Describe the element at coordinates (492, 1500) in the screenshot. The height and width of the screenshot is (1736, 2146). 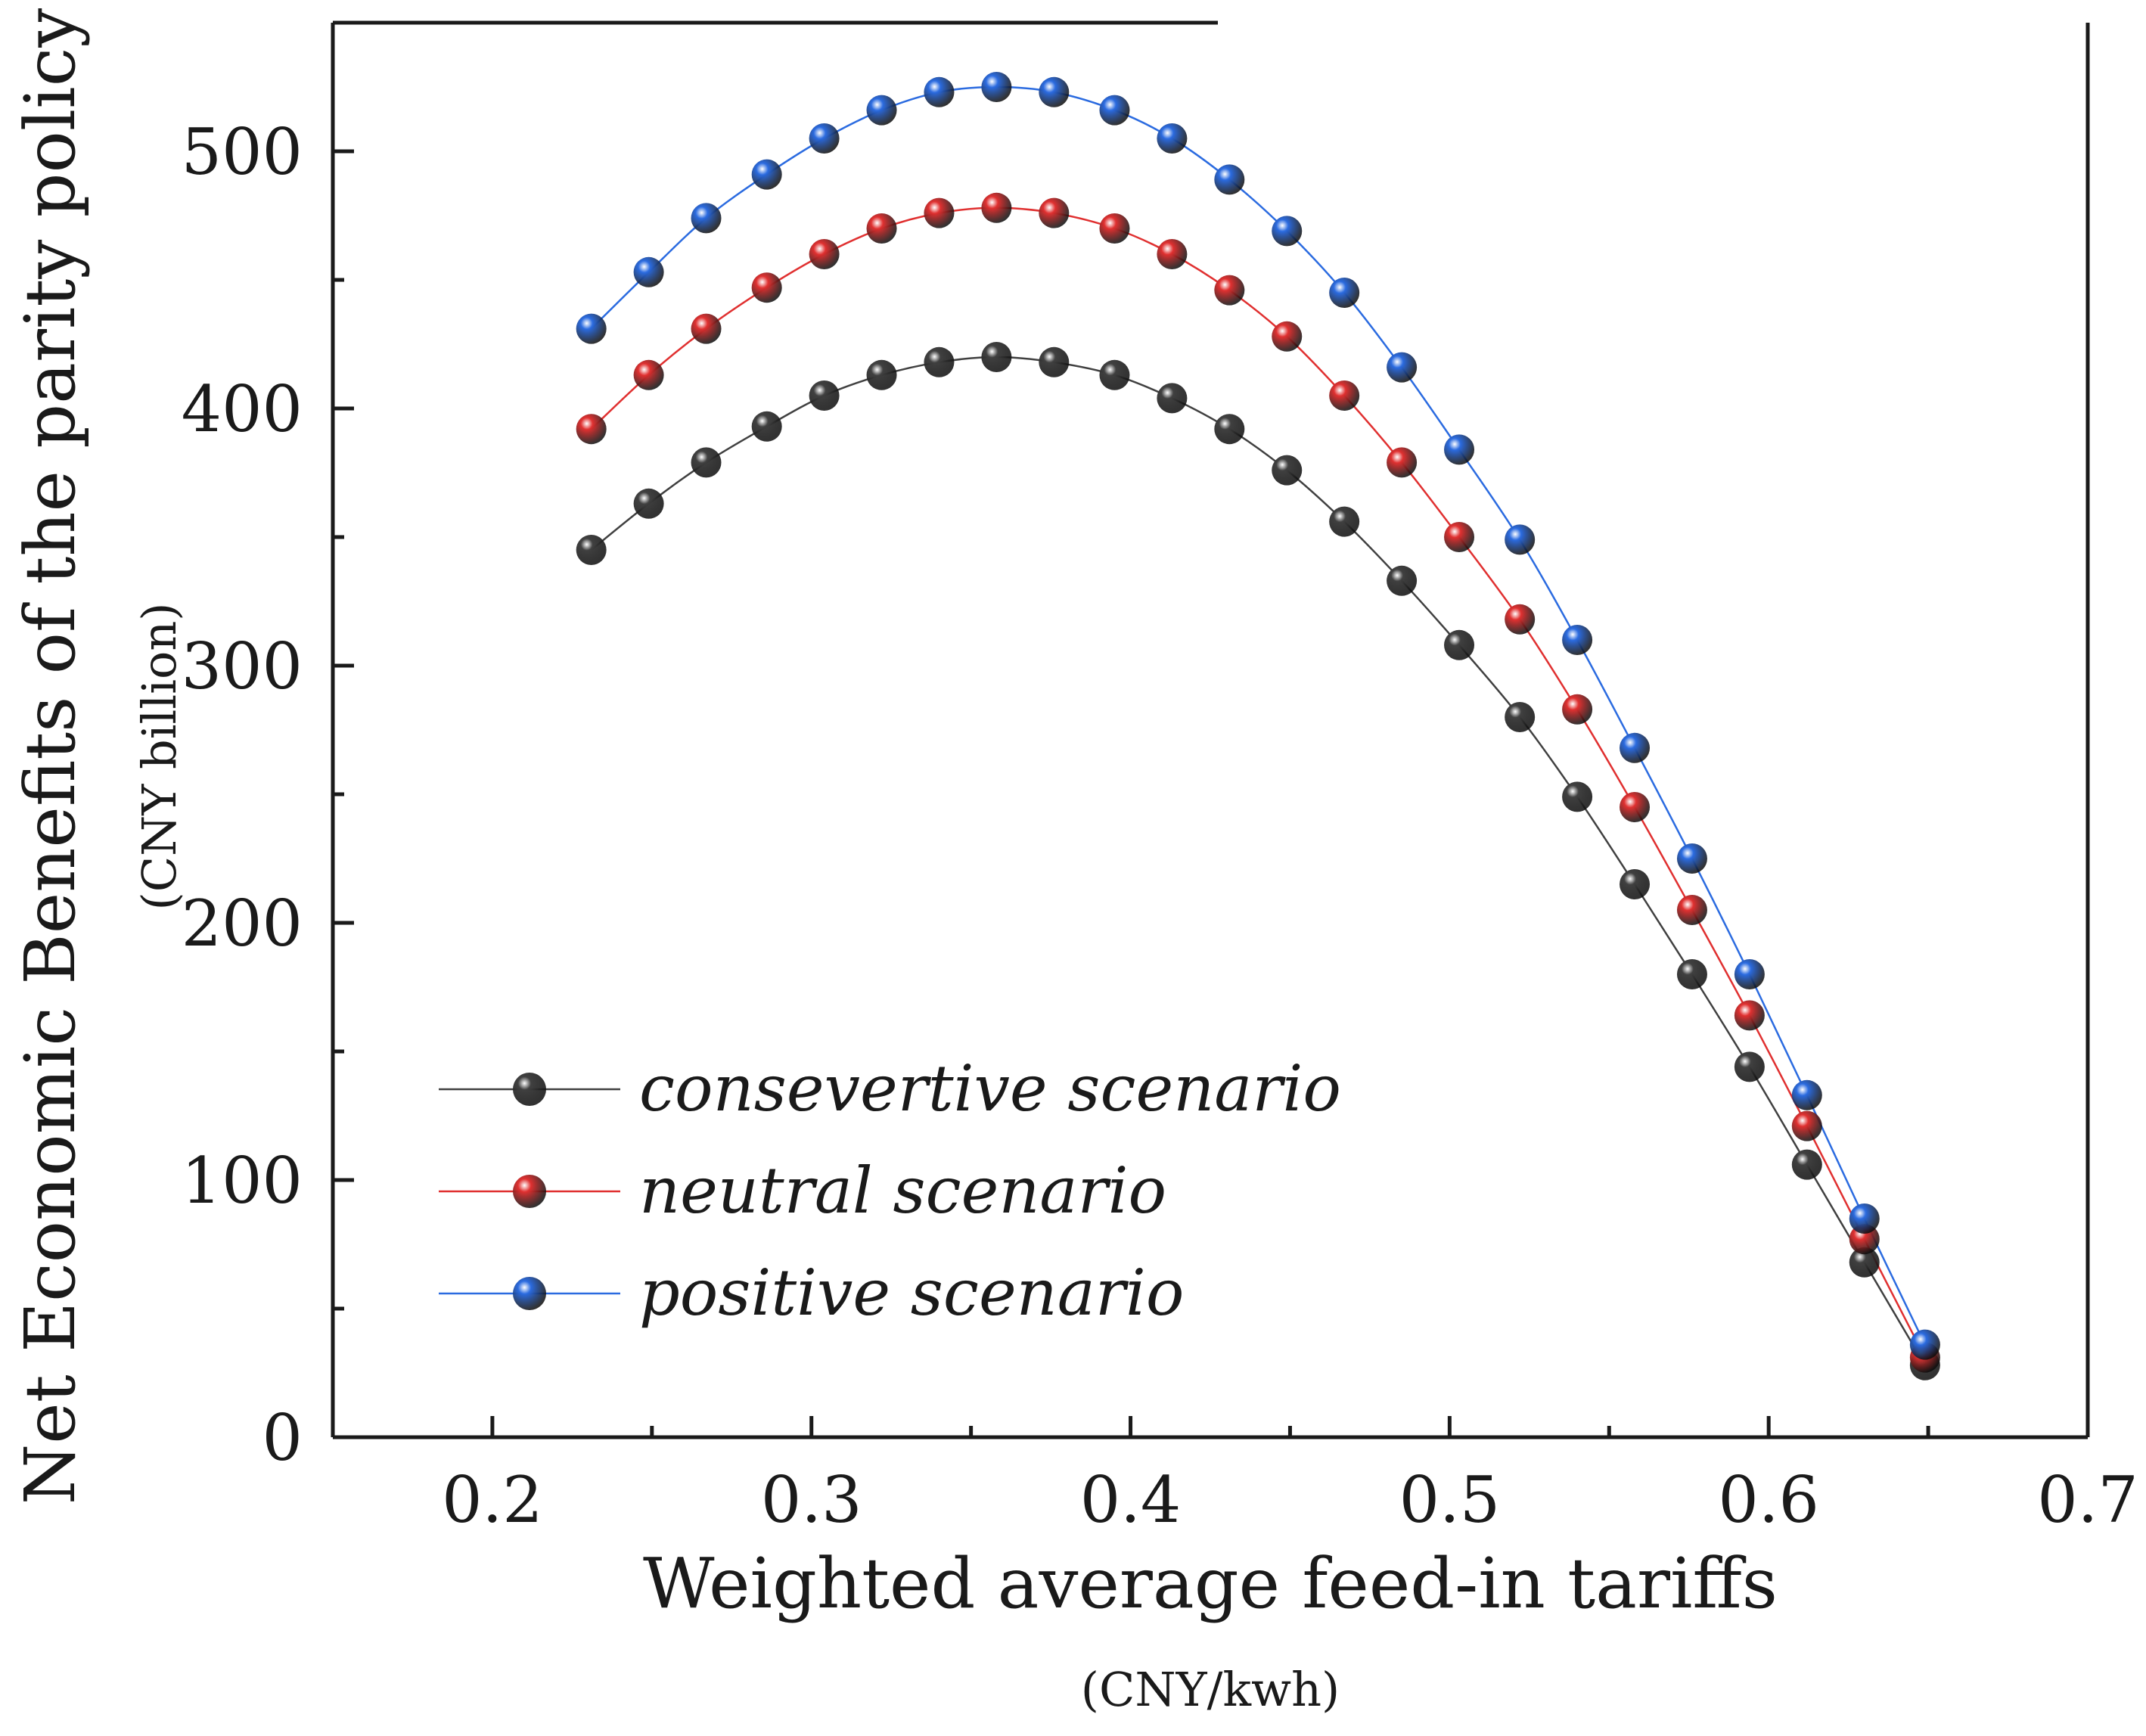
I see `x-tick-label: 0.2` at that location.